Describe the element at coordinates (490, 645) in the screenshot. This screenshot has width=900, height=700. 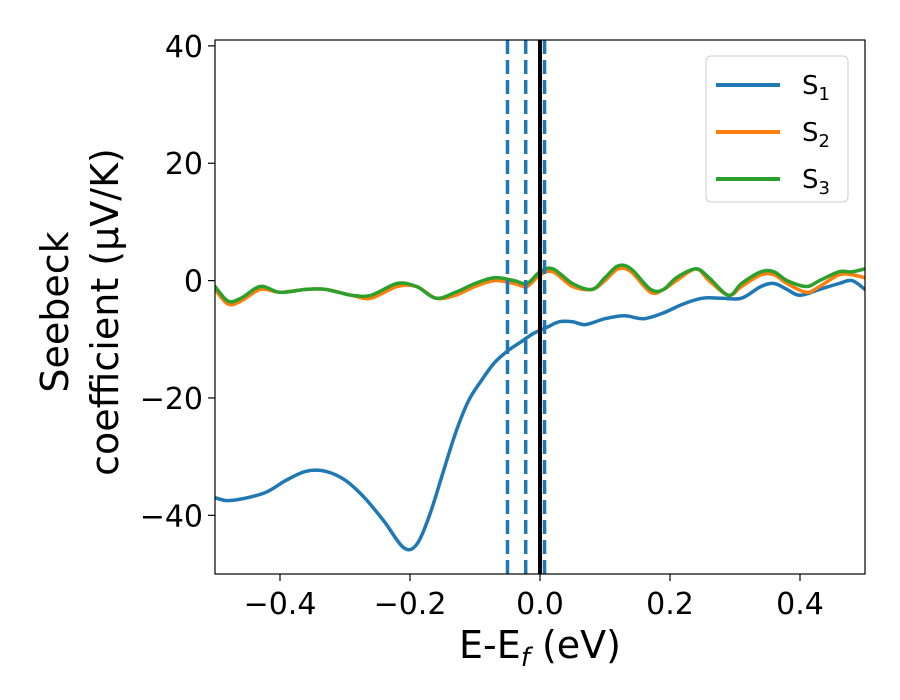
I see `x-axis-title-main: E-E` at that location.